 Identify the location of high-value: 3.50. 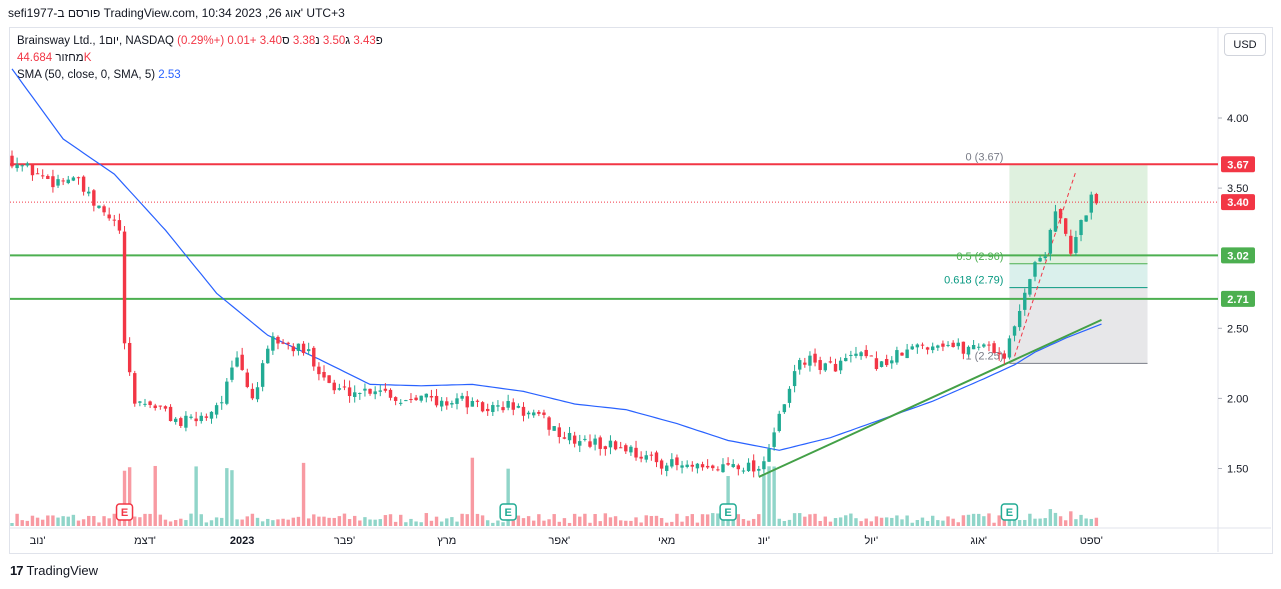
(334, 41).